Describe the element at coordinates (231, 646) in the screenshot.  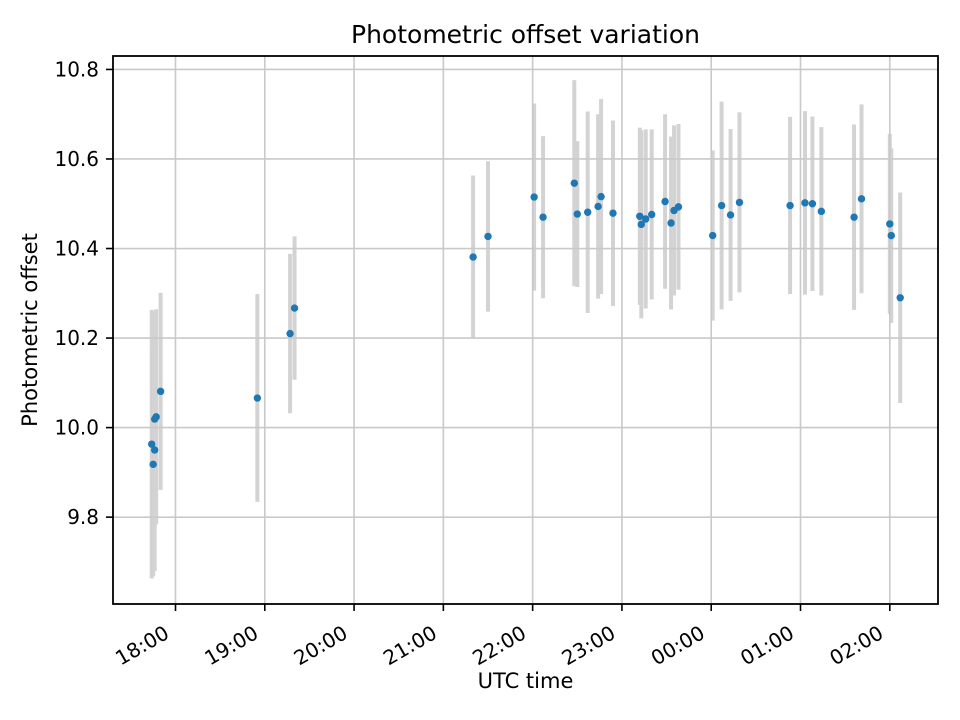
I see `x-tick-label: 19:00` at that location.